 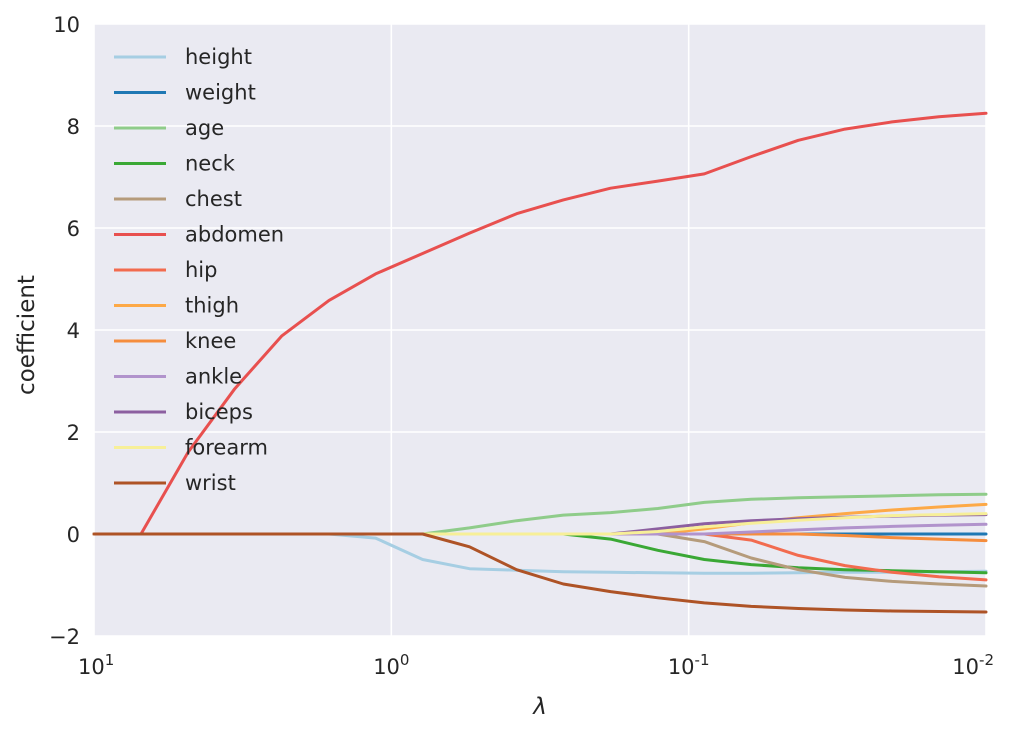 What do you see at coordinates (540, 573) in the screenshot?
I see `series-line-wrist` at bounding box center [540, 573].